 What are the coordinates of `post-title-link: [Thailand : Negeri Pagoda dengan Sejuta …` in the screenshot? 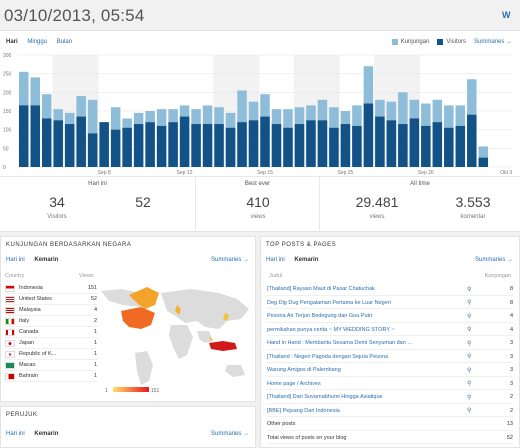 It's located at (328, 356).